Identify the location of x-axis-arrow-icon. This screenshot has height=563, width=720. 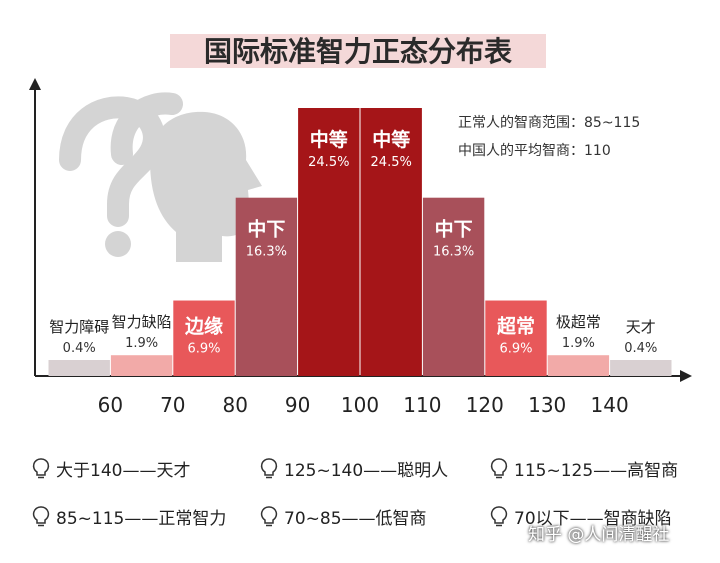
(686, 376).